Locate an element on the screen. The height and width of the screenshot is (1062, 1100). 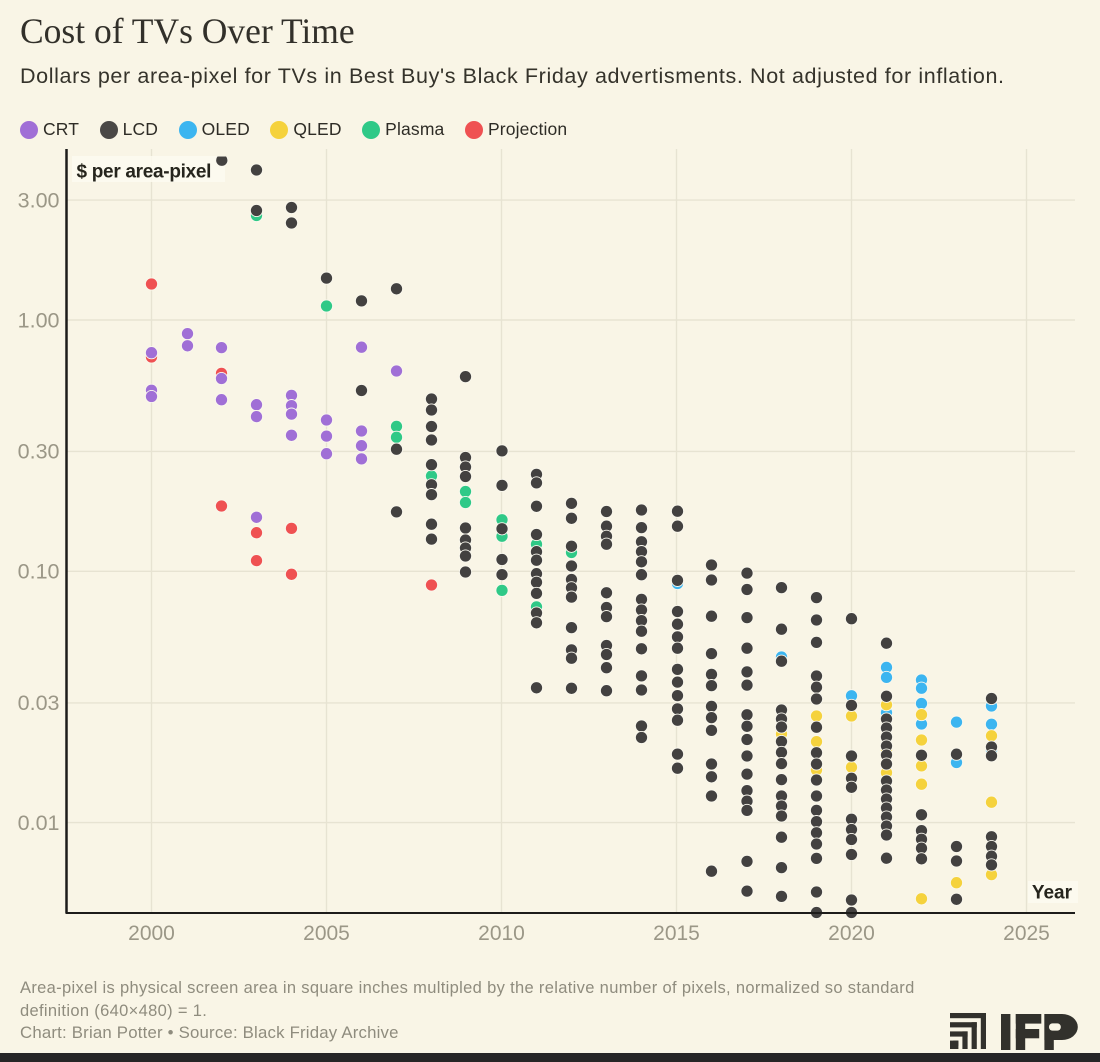
svg-text: 2000 is located at coordinates (151, 933).